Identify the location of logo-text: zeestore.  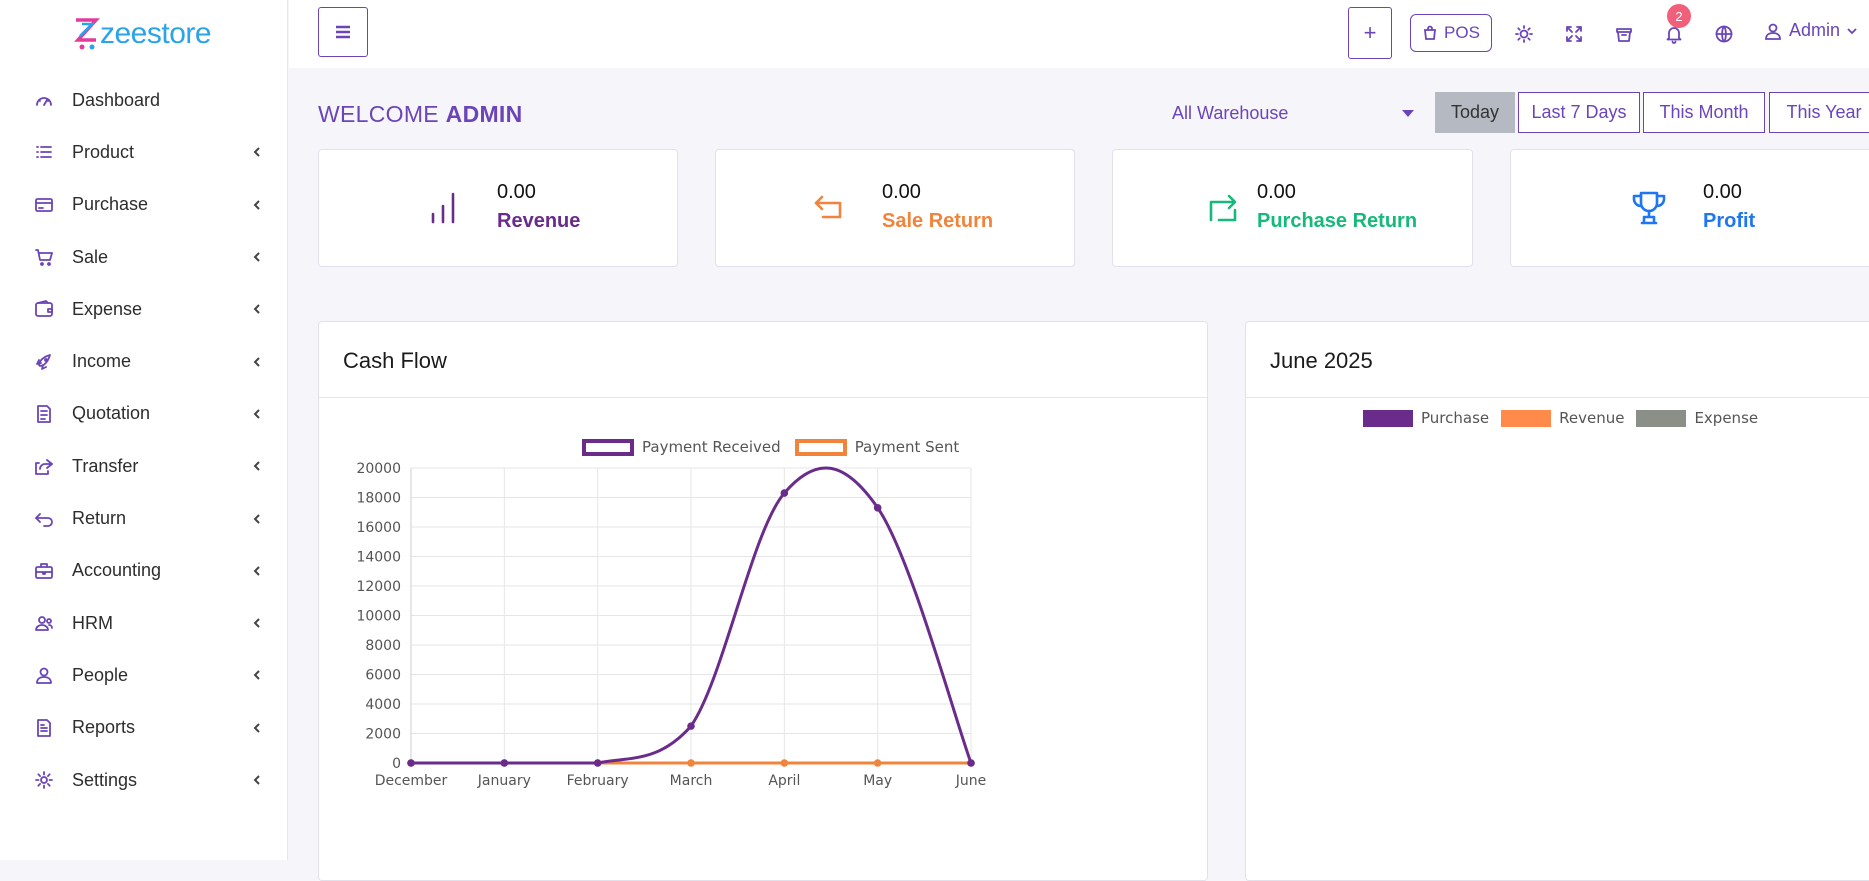
(156, 33).